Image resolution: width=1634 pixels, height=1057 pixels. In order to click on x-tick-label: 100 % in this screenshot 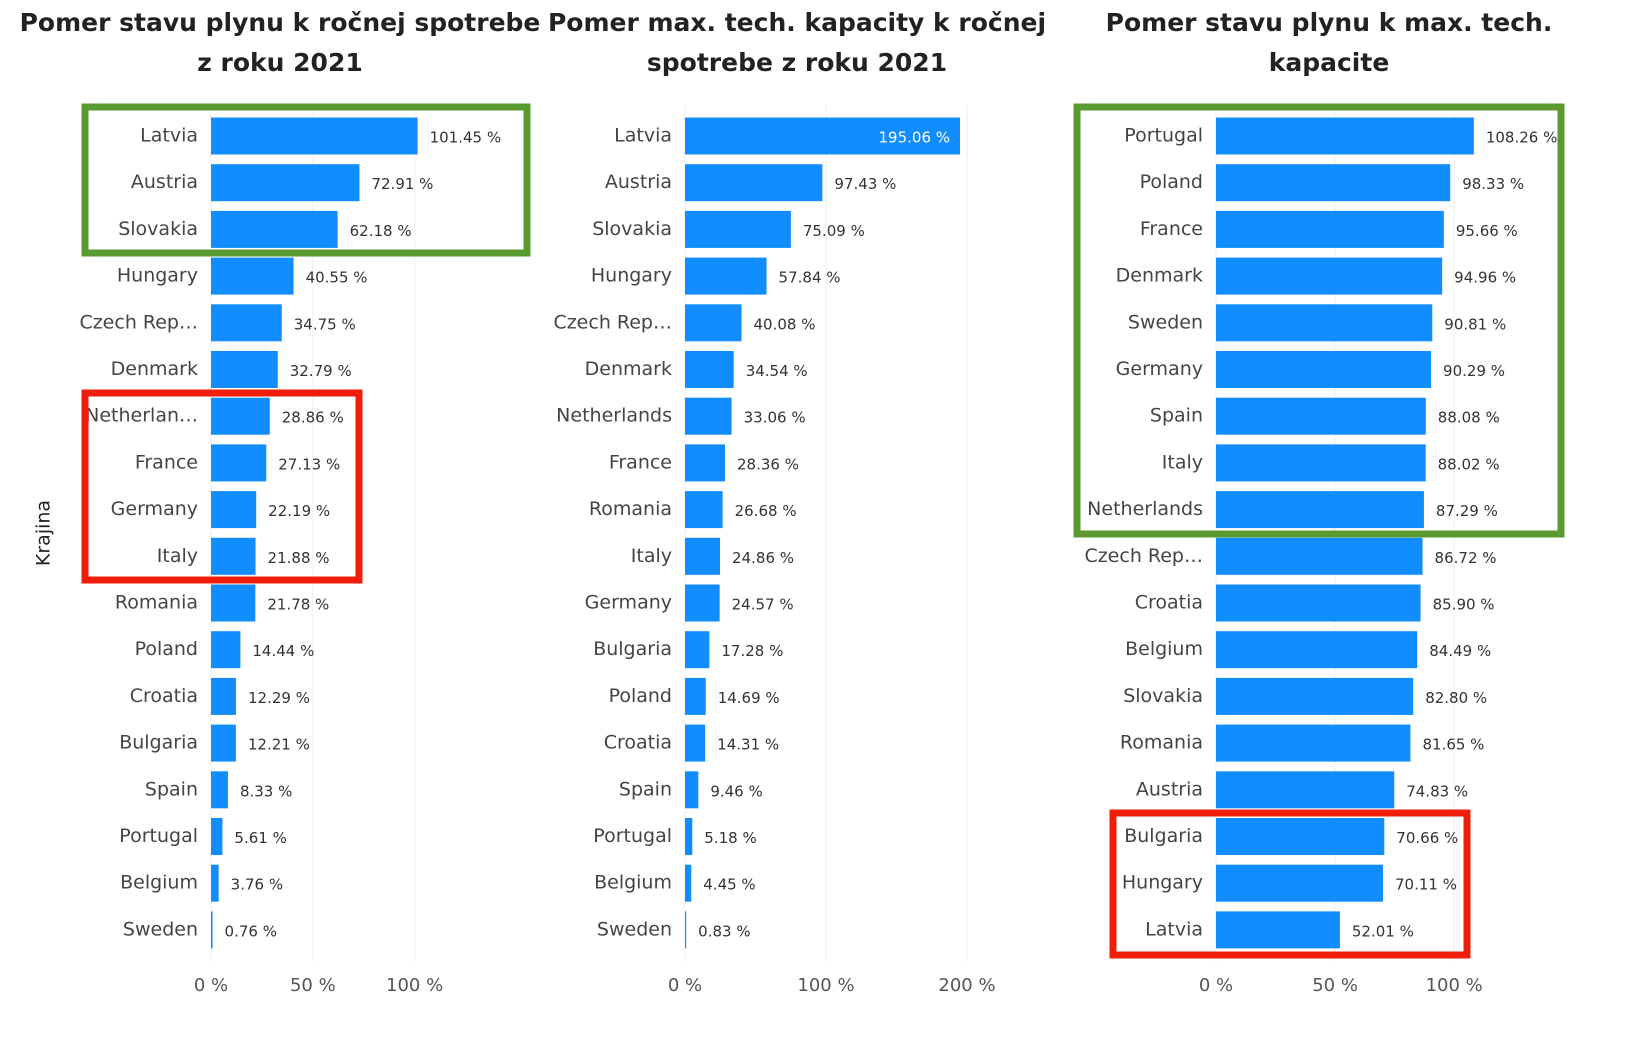, I will do `click(1454, 985)`.